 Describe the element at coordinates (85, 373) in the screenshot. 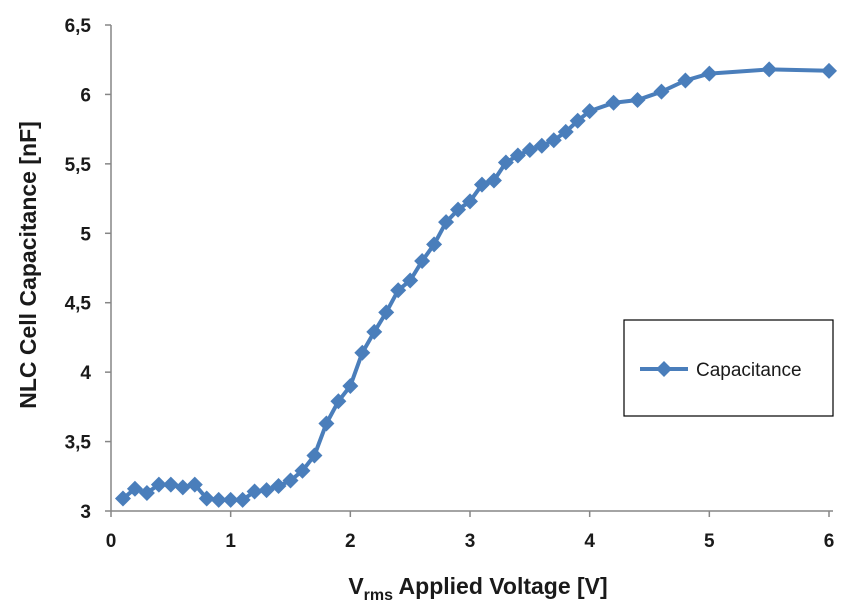

I see `y-tick-label: 4` at that location.